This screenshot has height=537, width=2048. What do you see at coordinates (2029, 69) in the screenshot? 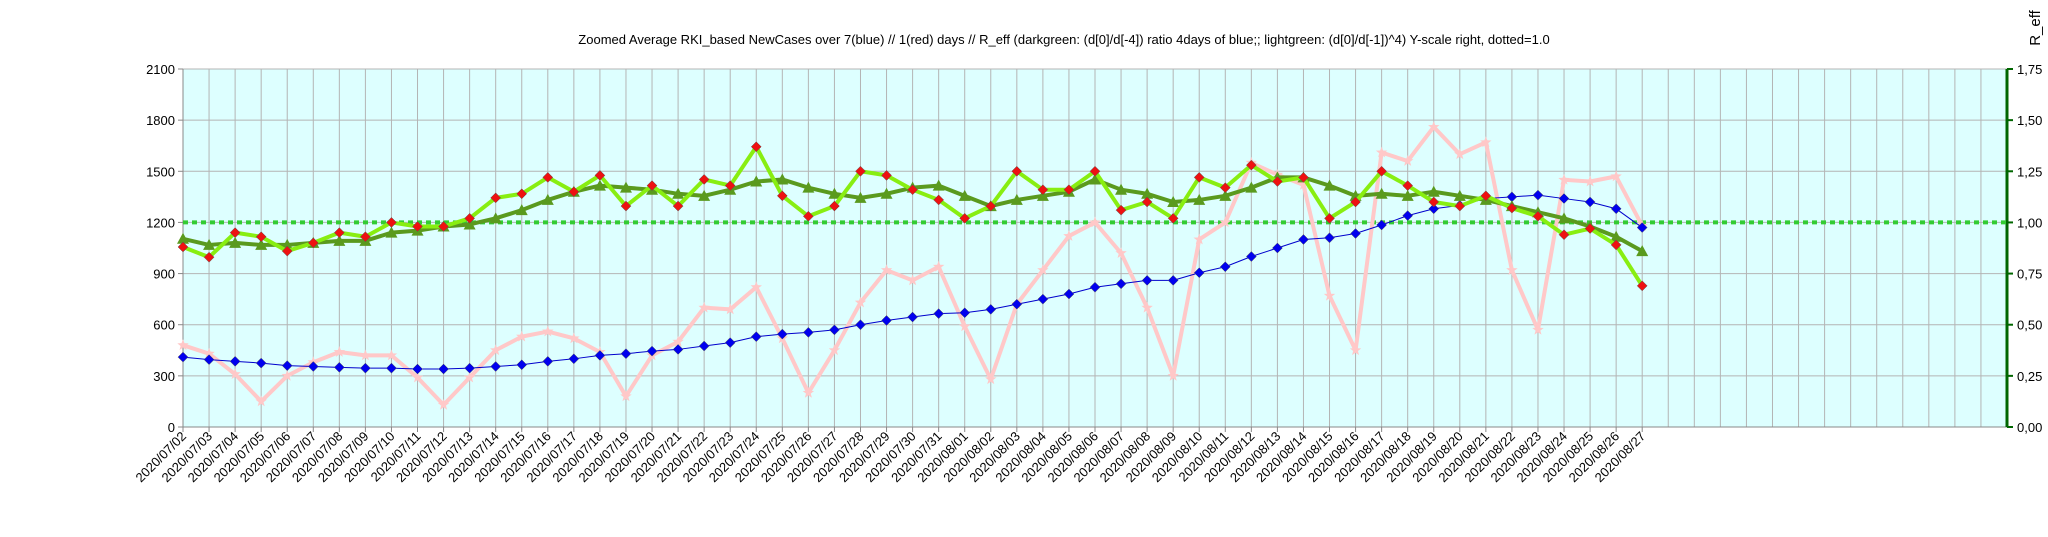
I see `y2-tick-label: 1,75` at bounding box center [2029, 69].